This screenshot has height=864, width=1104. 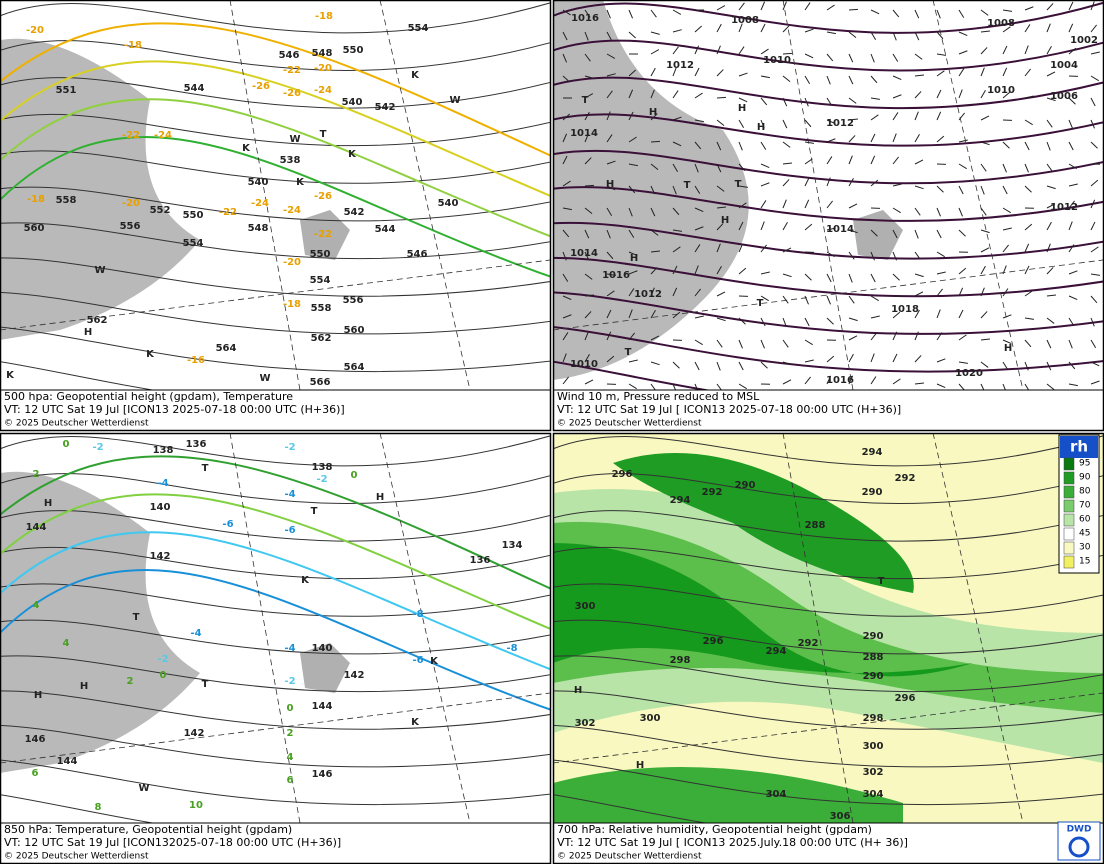 I want to click on temp-label: -8, so click(x=417, y=614).